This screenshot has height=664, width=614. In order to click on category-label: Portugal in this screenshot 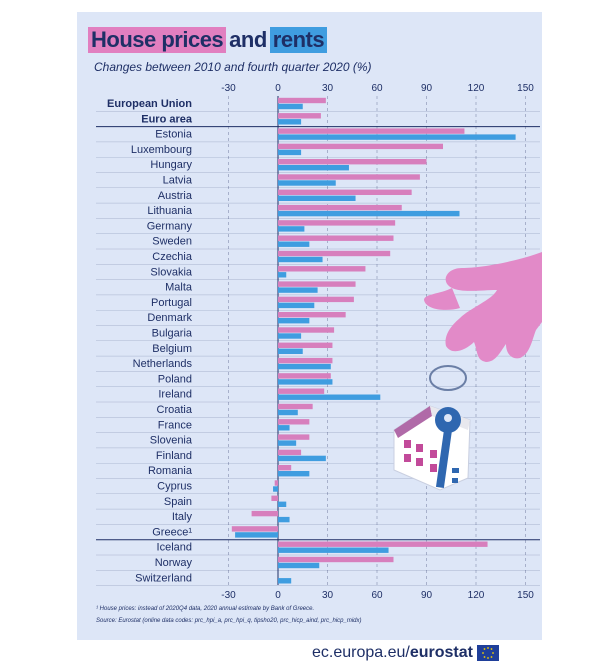, I will do `click(171, 303)`.